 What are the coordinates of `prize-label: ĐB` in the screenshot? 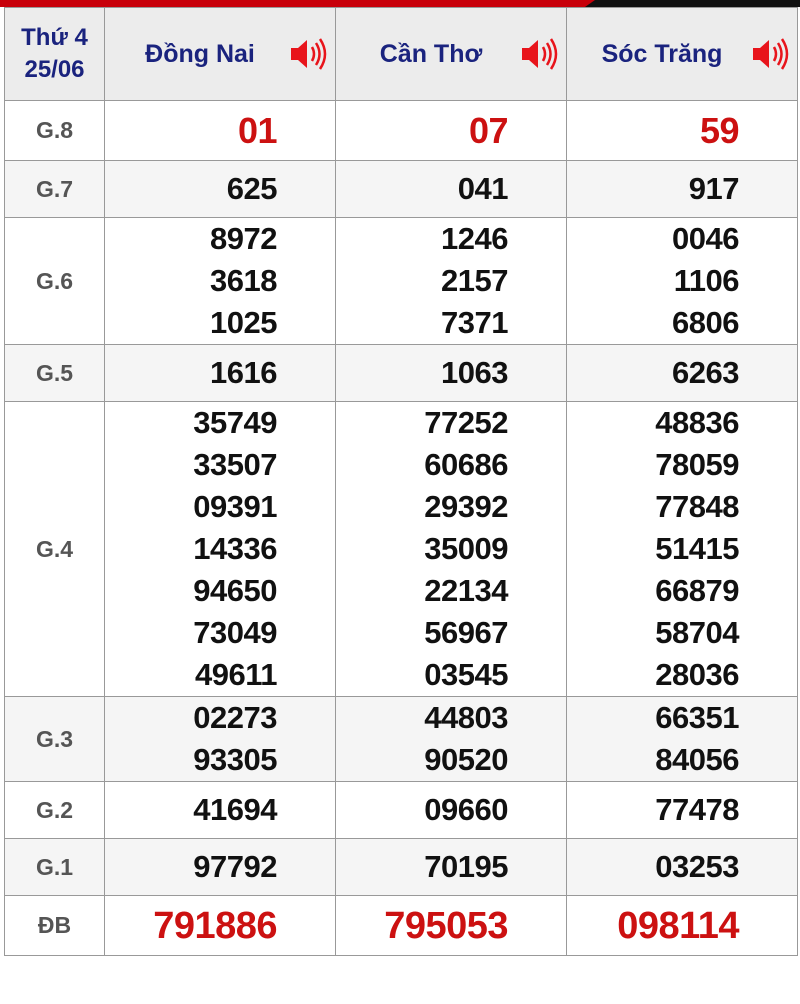 It's located at (54, 925).